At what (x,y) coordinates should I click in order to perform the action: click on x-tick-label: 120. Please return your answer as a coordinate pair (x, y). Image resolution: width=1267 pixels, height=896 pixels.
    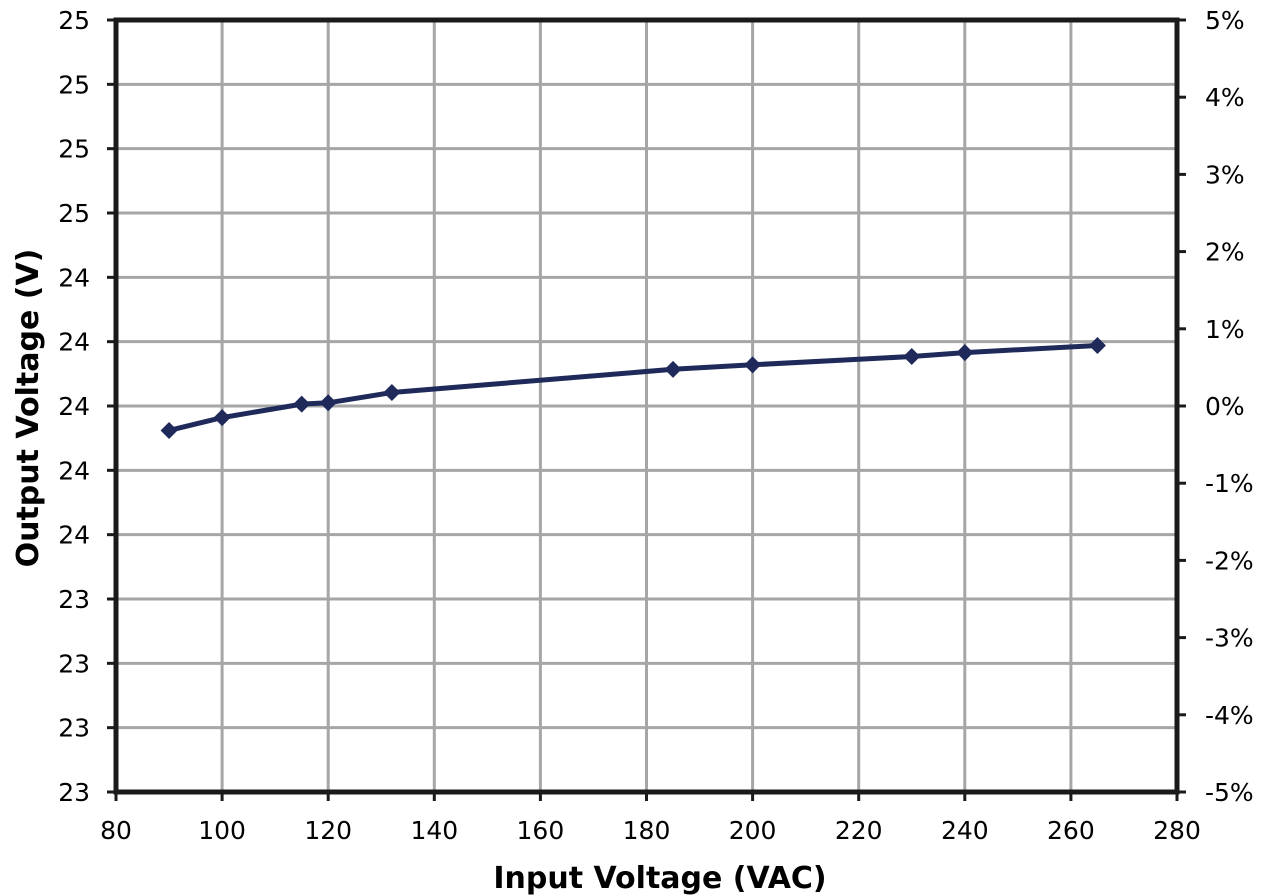
    Looking at the image, I should click on (328, 830).